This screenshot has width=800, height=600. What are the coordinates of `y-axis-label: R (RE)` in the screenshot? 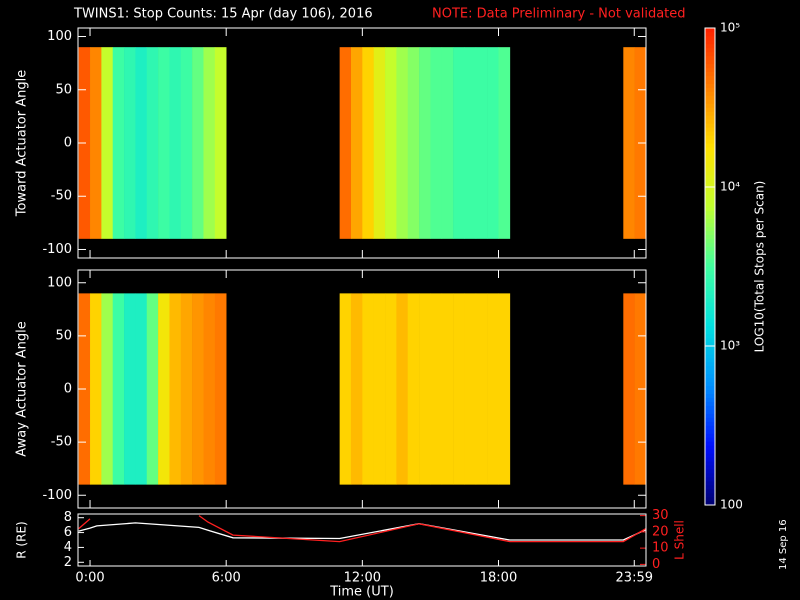 It's located at (22, 539).